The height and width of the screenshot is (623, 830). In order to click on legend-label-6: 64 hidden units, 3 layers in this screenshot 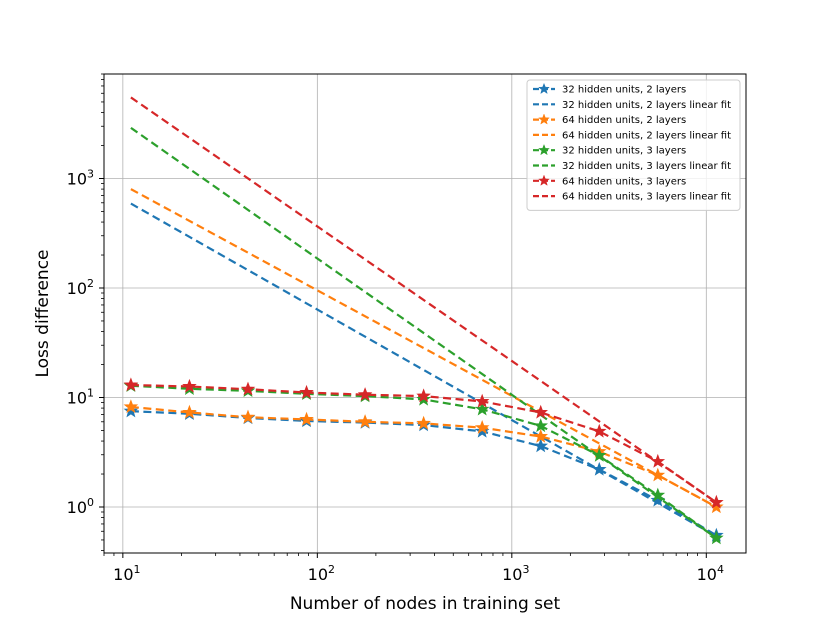, I will do `click(624, 181)`.